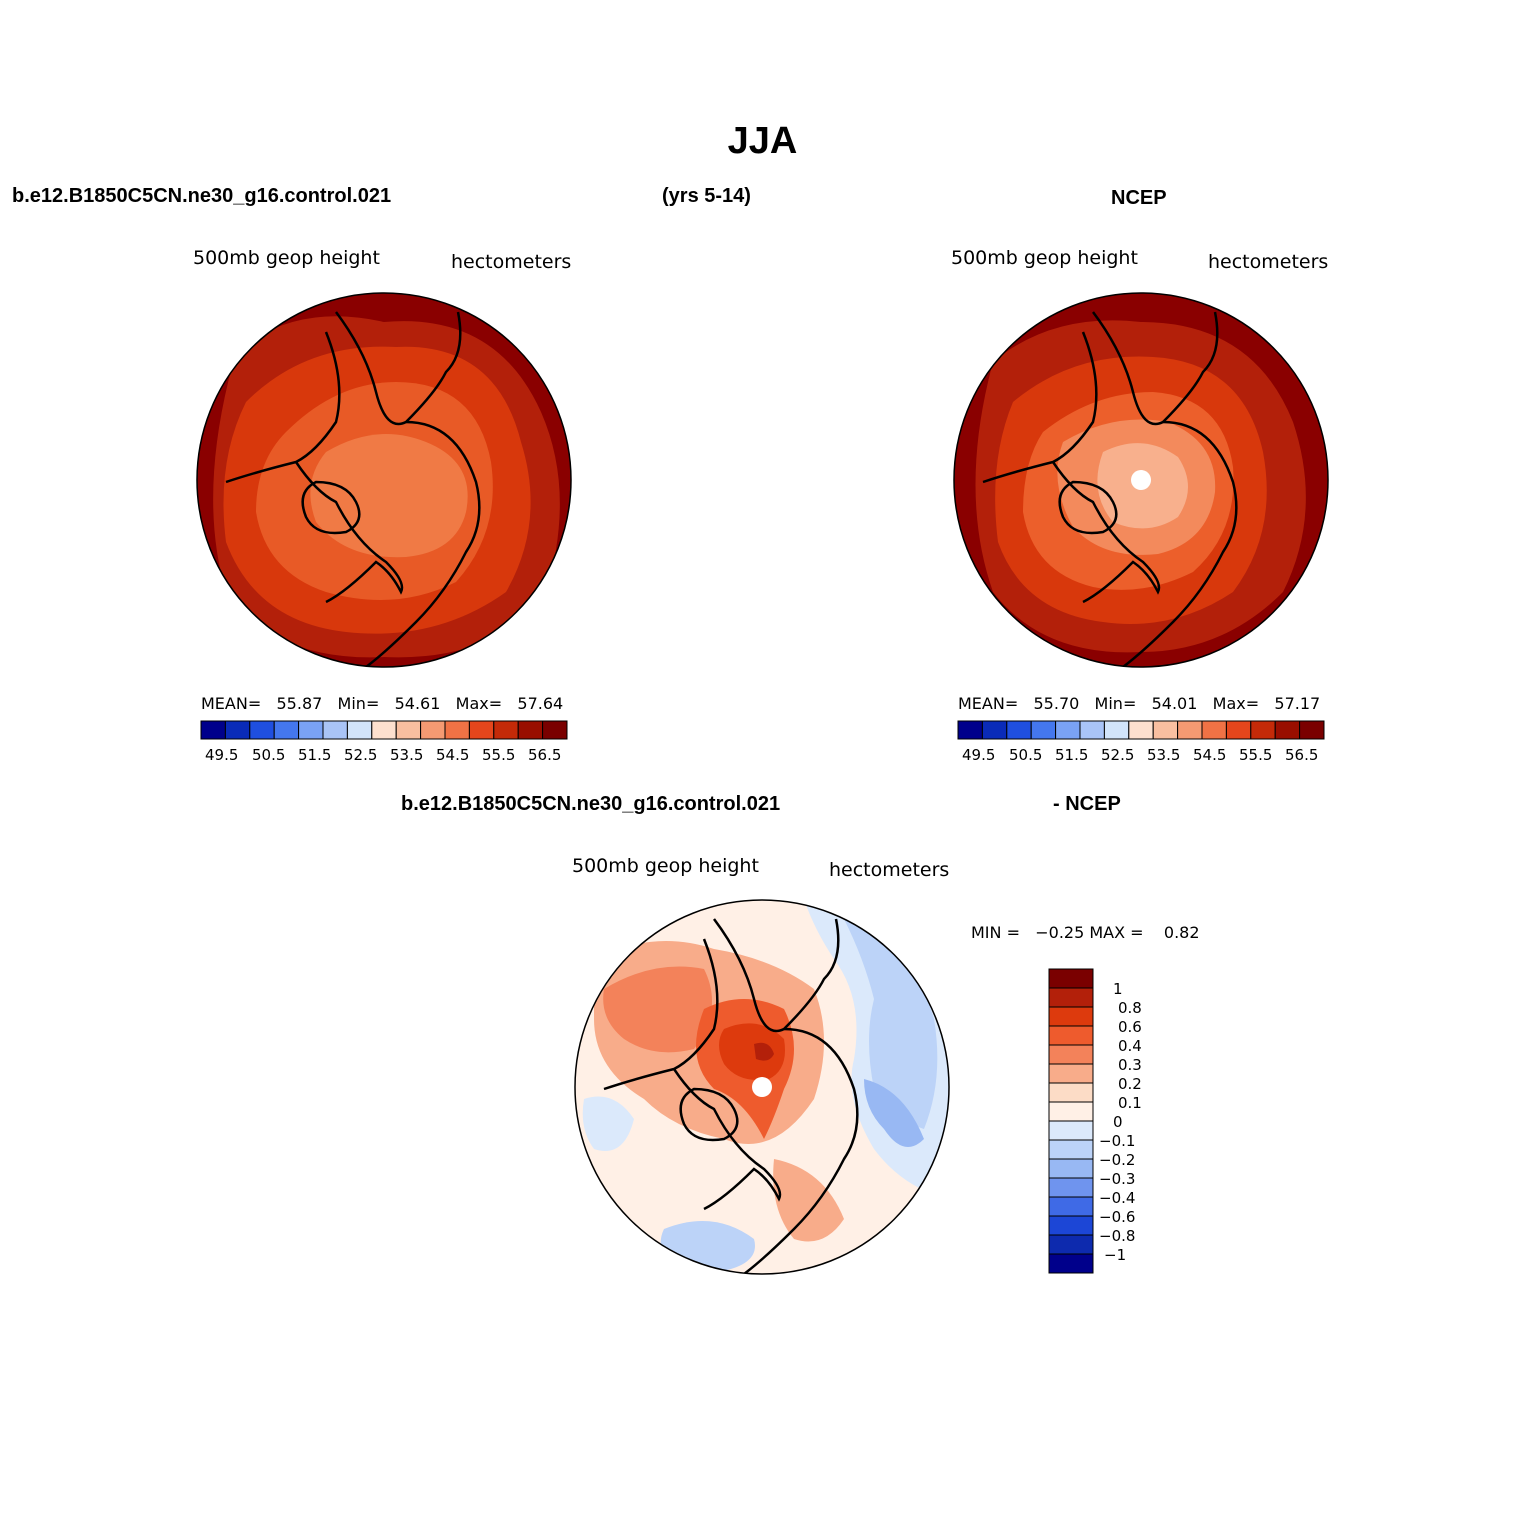  Describe the element at coordinates (1117, 1160) in the screenshot. I see `diff-tick: −0.2` at that location.